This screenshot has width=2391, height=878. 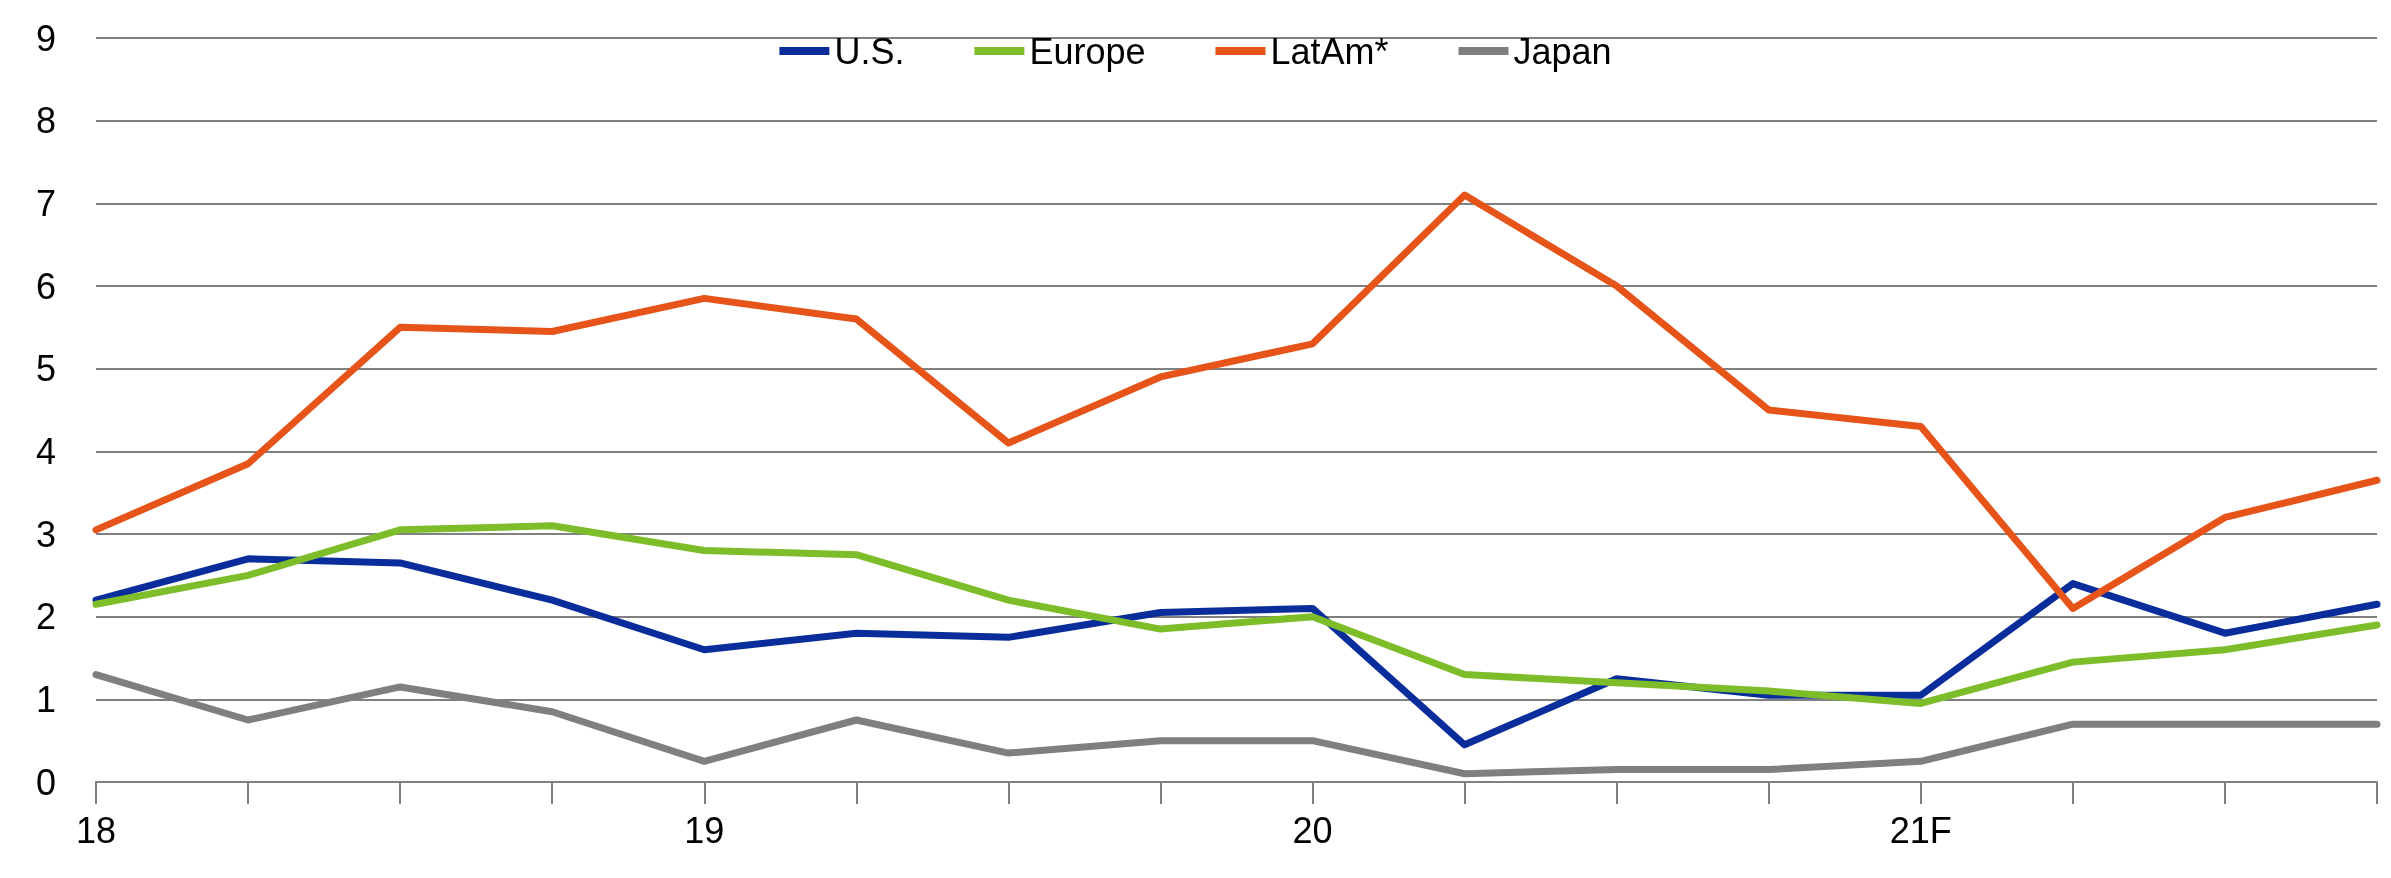 I want to click on y-tick-label: 1, so click(x=45, y=699).